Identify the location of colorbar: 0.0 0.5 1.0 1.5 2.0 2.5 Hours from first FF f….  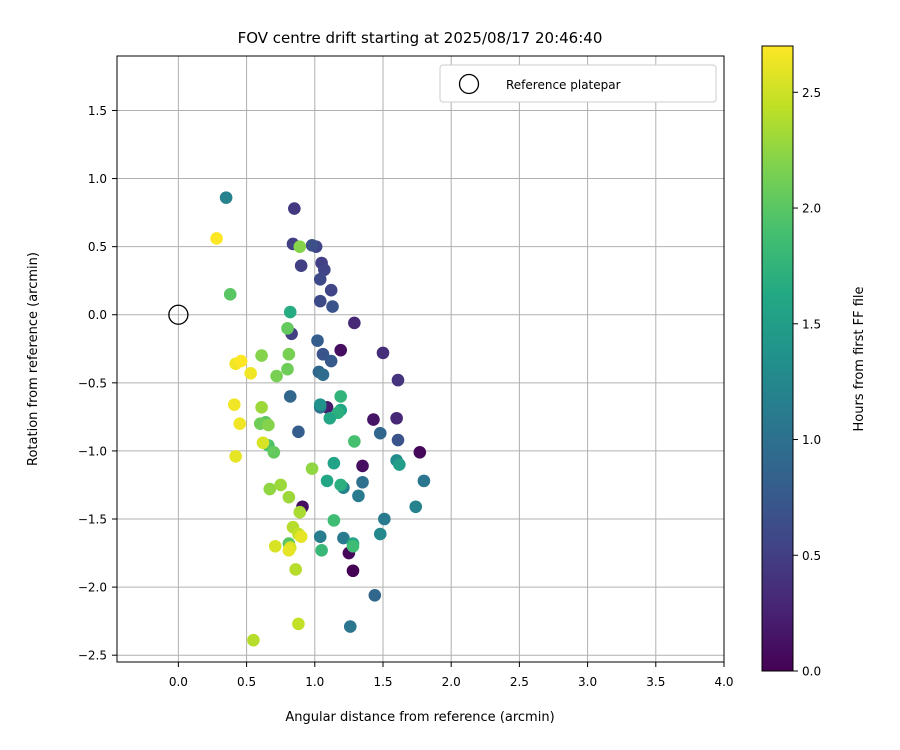
(814, 362).